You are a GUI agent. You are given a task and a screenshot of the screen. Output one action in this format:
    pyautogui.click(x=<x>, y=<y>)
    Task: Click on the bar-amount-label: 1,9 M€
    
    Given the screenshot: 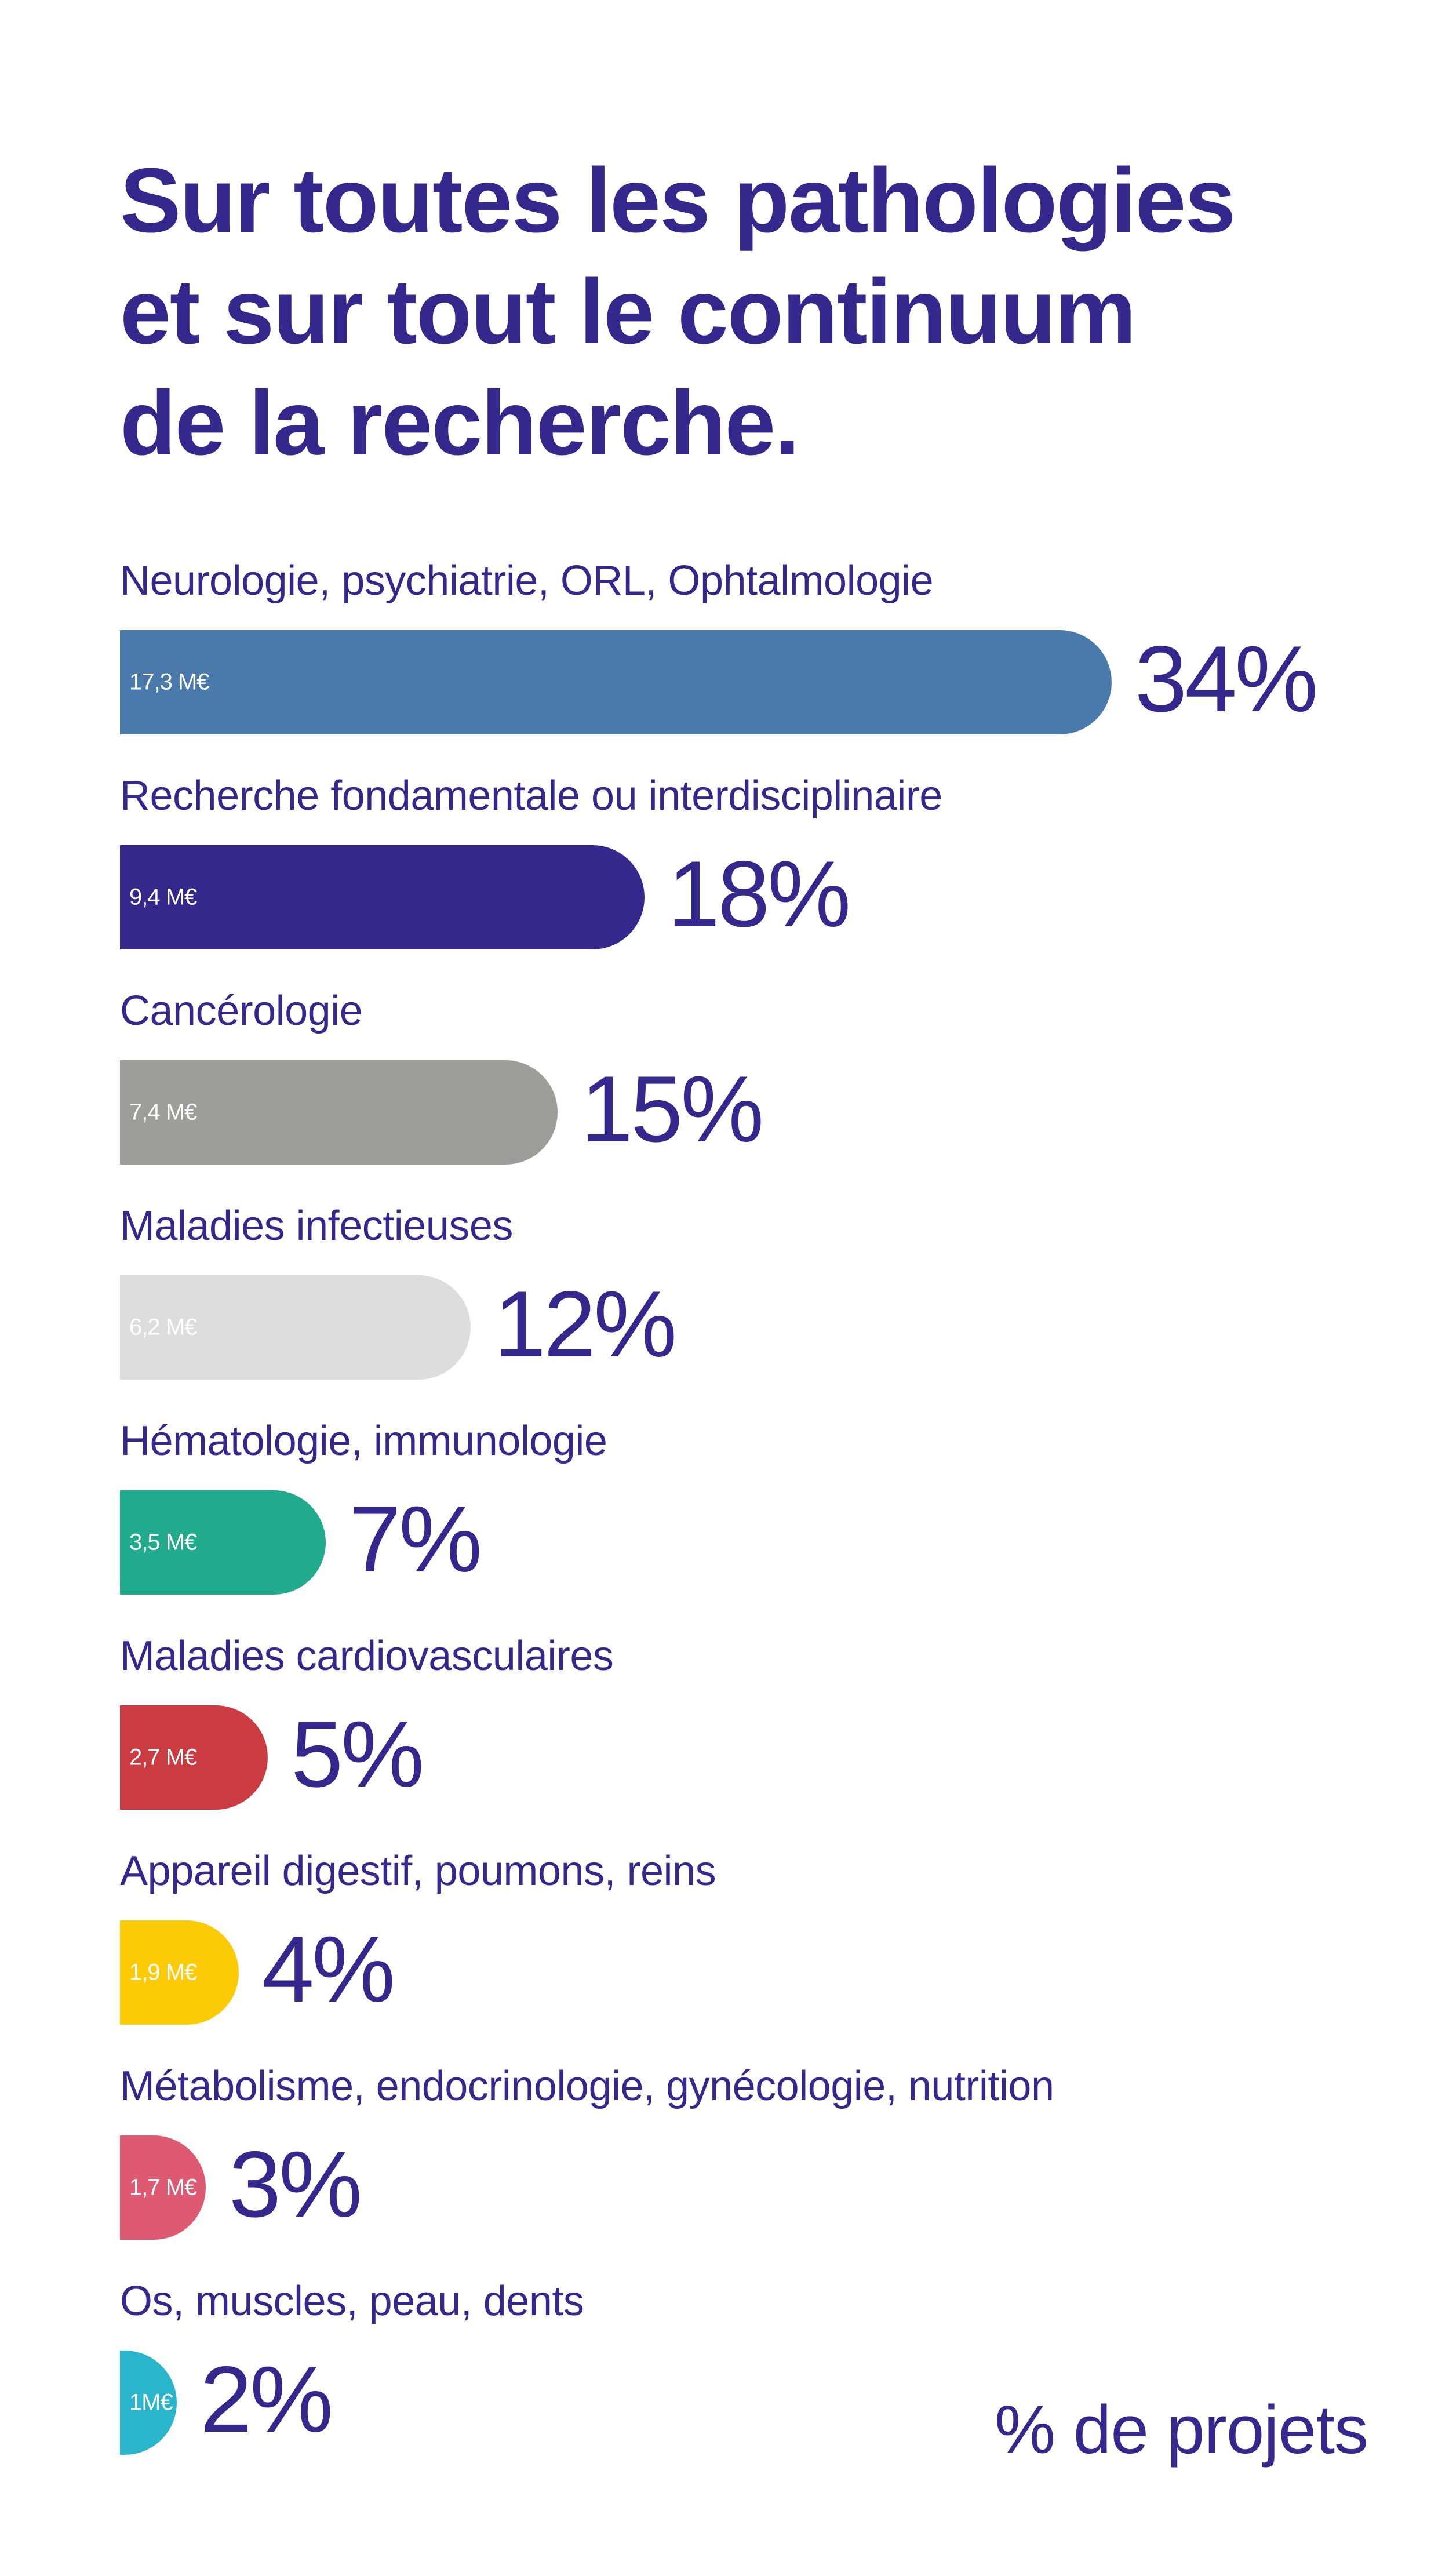 What is the action you would take?
    pyautogui.click(x=163, y=1972)
    